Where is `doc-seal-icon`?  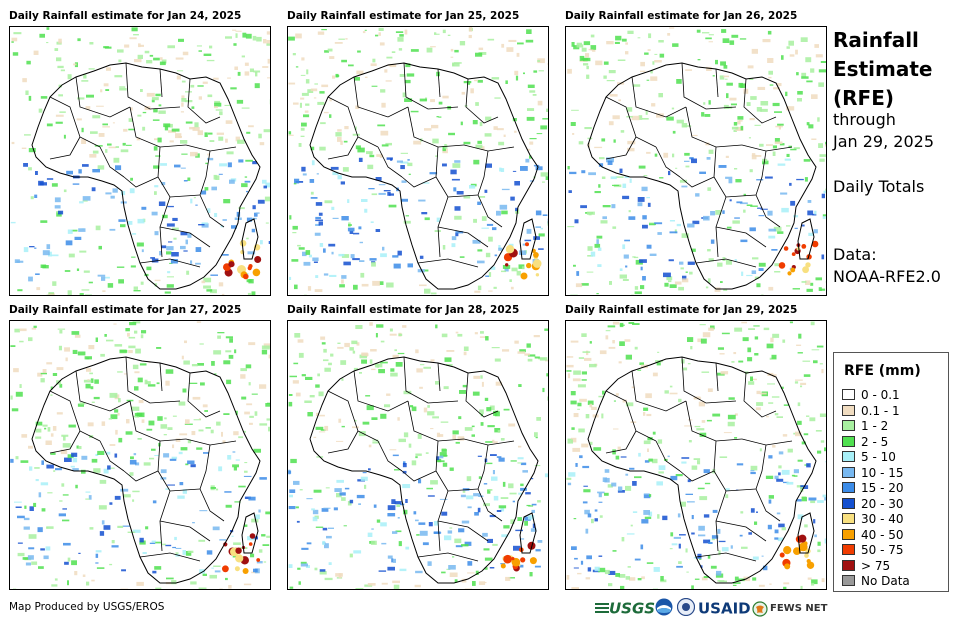 doc-seal-icon is located at coordinates (686, 607).